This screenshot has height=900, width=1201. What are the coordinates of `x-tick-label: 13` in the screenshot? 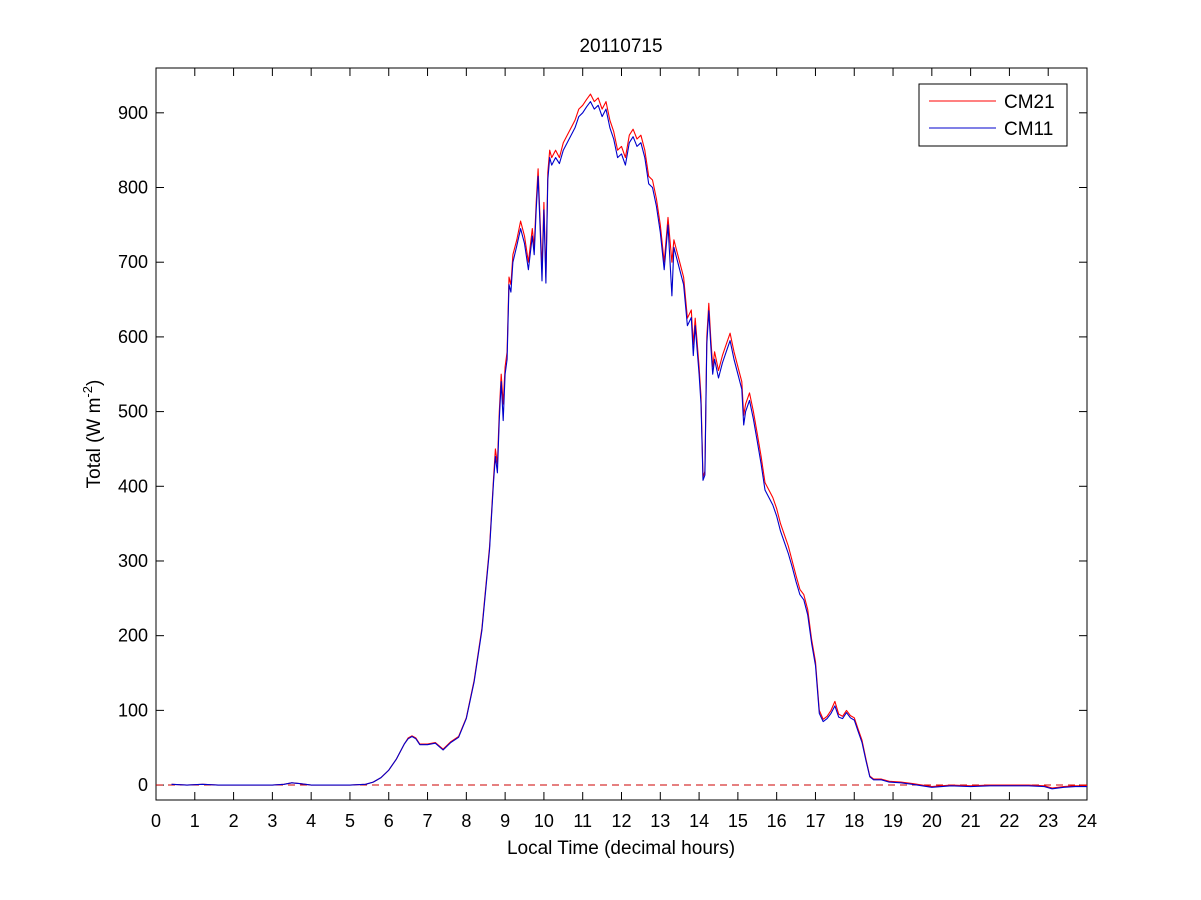 It's located at (660, 821).